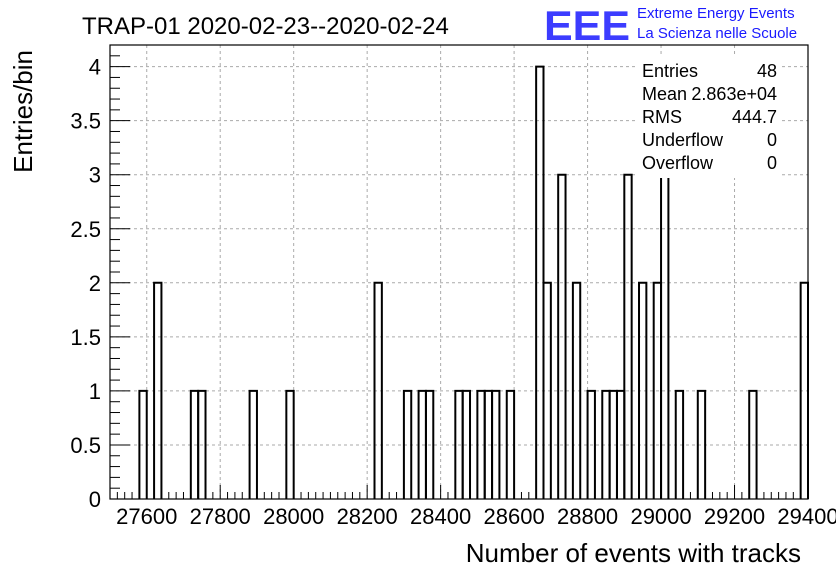 The width and height of the screenshot is (836, 572). What do you see at coordinates (220, 516) in the screenshot?
I see `x-tick-label: 27800` at bounding box center [220, 516].